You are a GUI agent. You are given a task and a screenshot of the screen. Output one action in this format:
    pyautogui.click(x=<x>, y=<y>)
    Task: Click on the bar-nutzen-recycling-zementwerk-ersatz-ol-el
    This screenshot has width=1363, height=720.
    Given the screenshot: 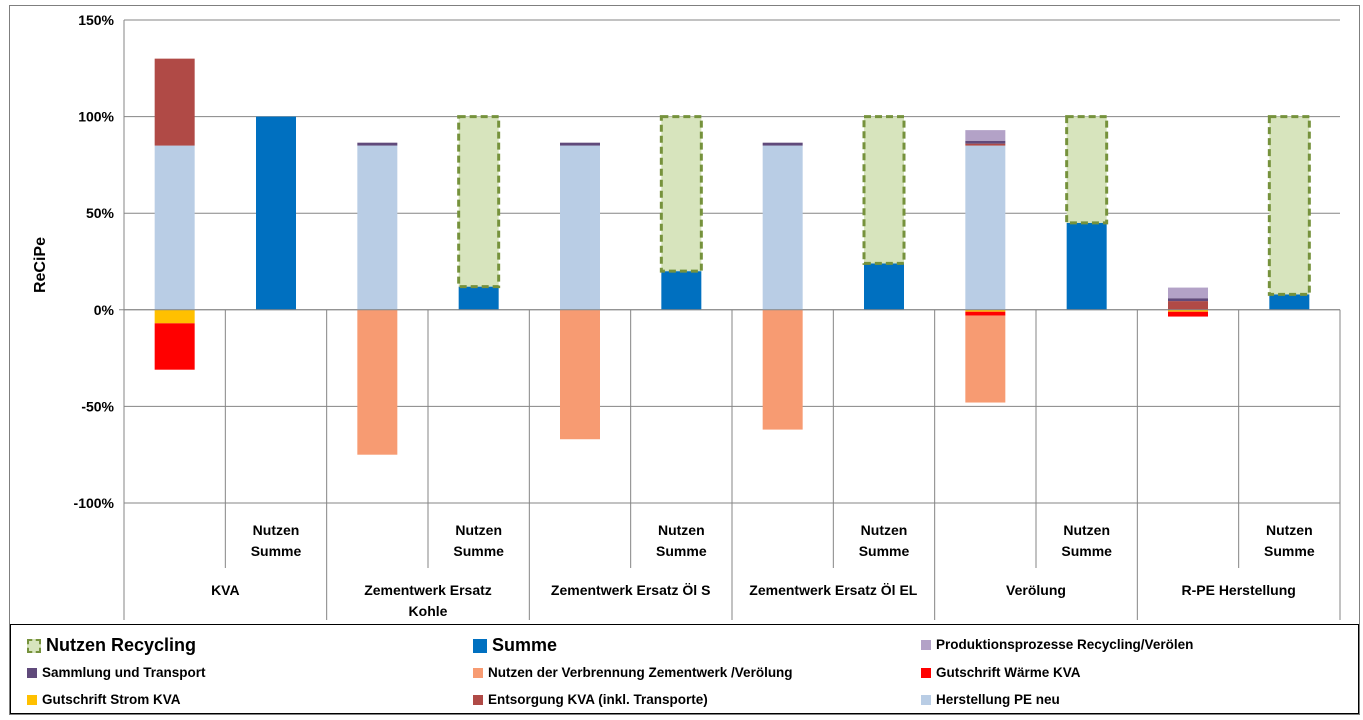 What is the action you would take?
    pyautogui.click(x=884, y=190)
    